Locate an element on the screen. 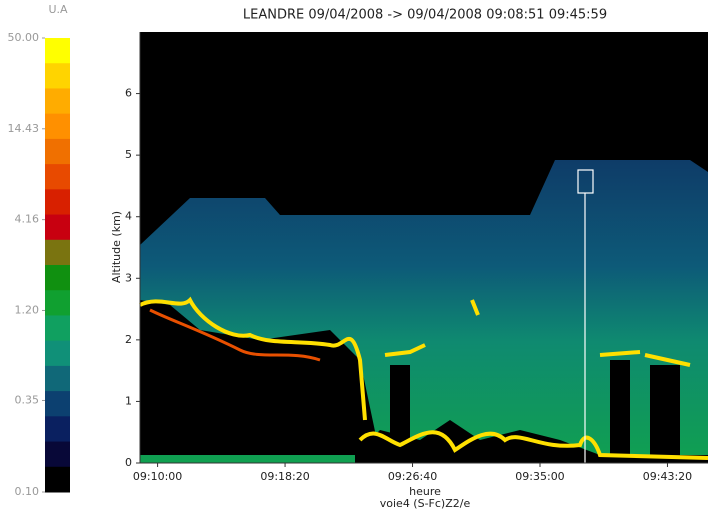 This screenshot has width=710, height=517. y-tick-label: 1 is located at coordinates (128, 400).